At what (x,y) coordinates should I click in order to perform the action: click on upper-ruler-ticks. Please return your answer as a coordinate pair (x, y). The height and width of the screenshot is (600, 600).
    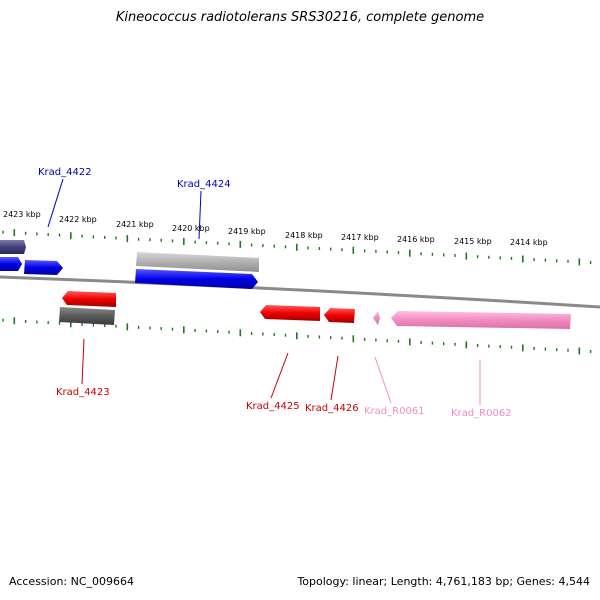
    Looking at the image, I should click on (297, 247).